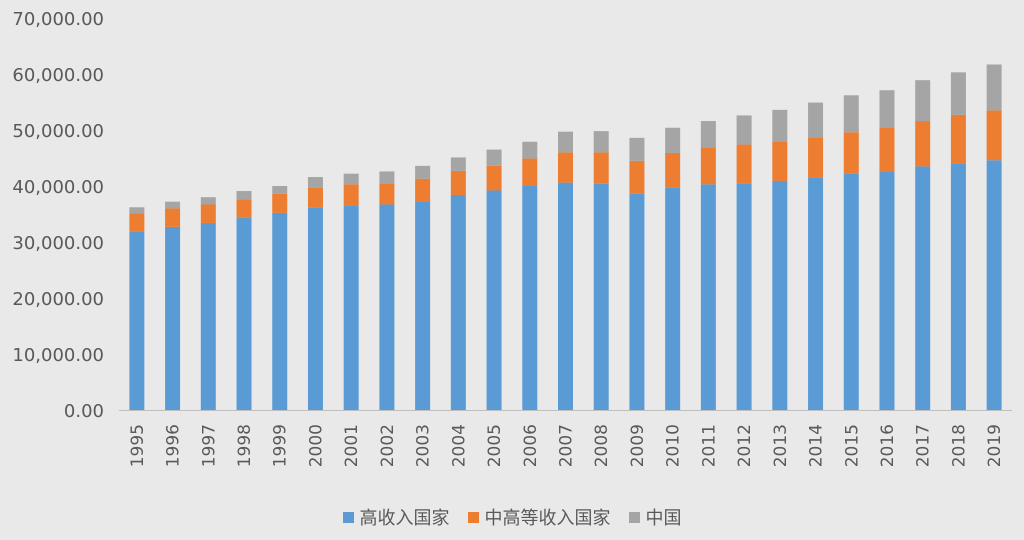 This screenshot has height=540, width=1024. Describe the element at coordinates (424, 445) in the screenshot. I see `x-tick-label: 2003` at that location.